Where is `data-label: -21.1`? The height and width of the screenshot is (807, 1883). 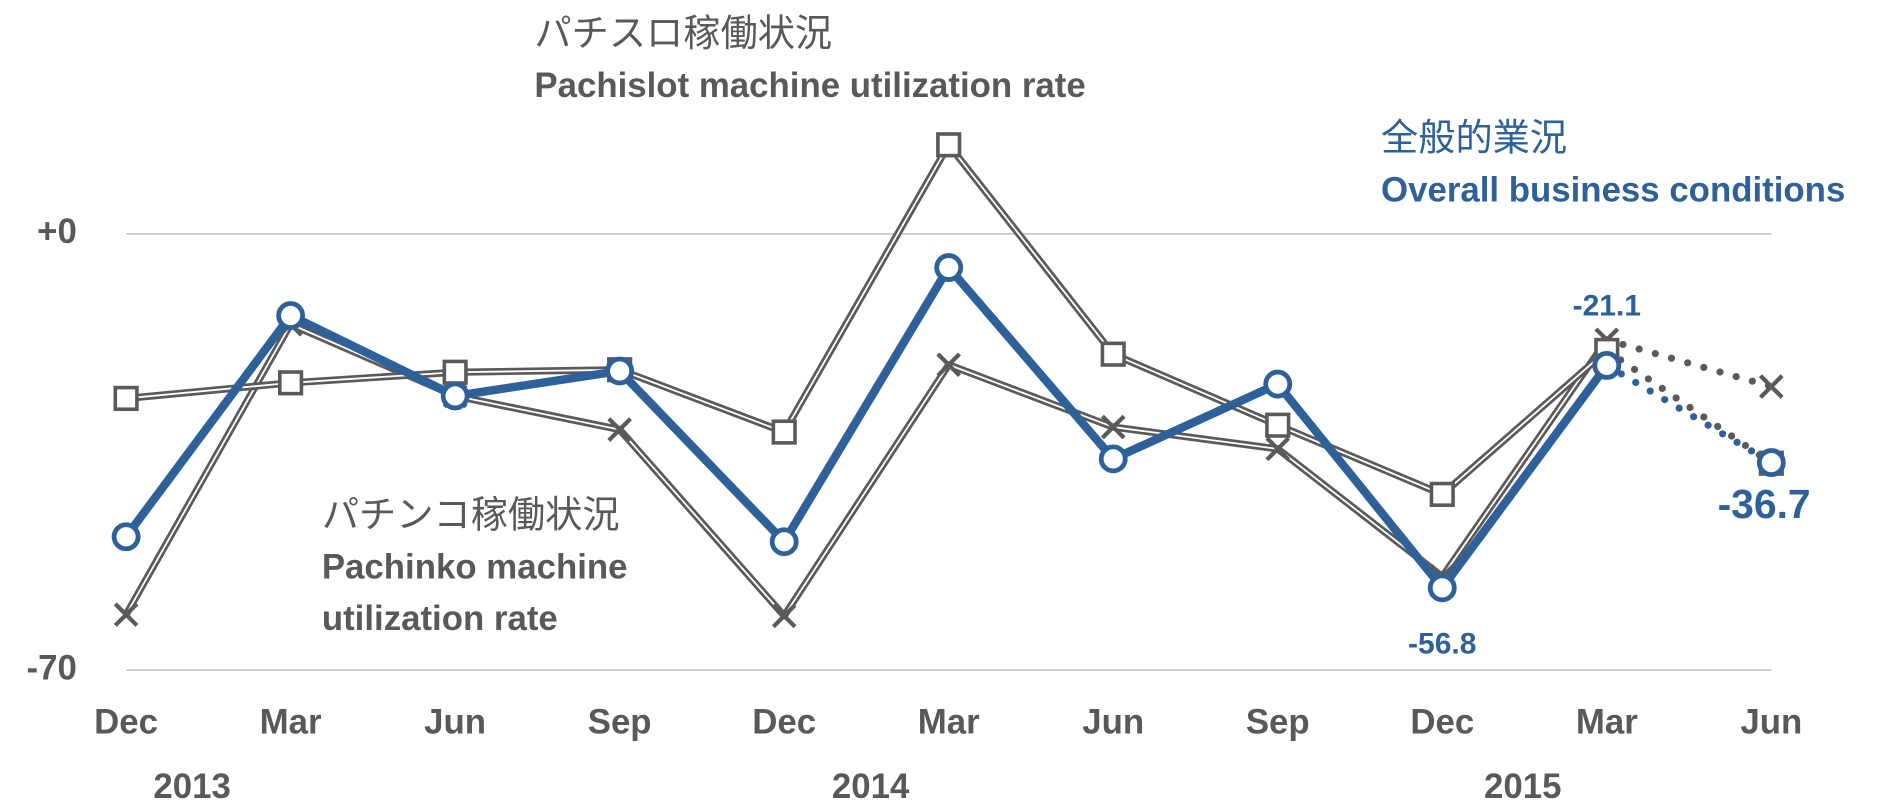
data-label: -21.1 is located at coordinates (1607, 306).